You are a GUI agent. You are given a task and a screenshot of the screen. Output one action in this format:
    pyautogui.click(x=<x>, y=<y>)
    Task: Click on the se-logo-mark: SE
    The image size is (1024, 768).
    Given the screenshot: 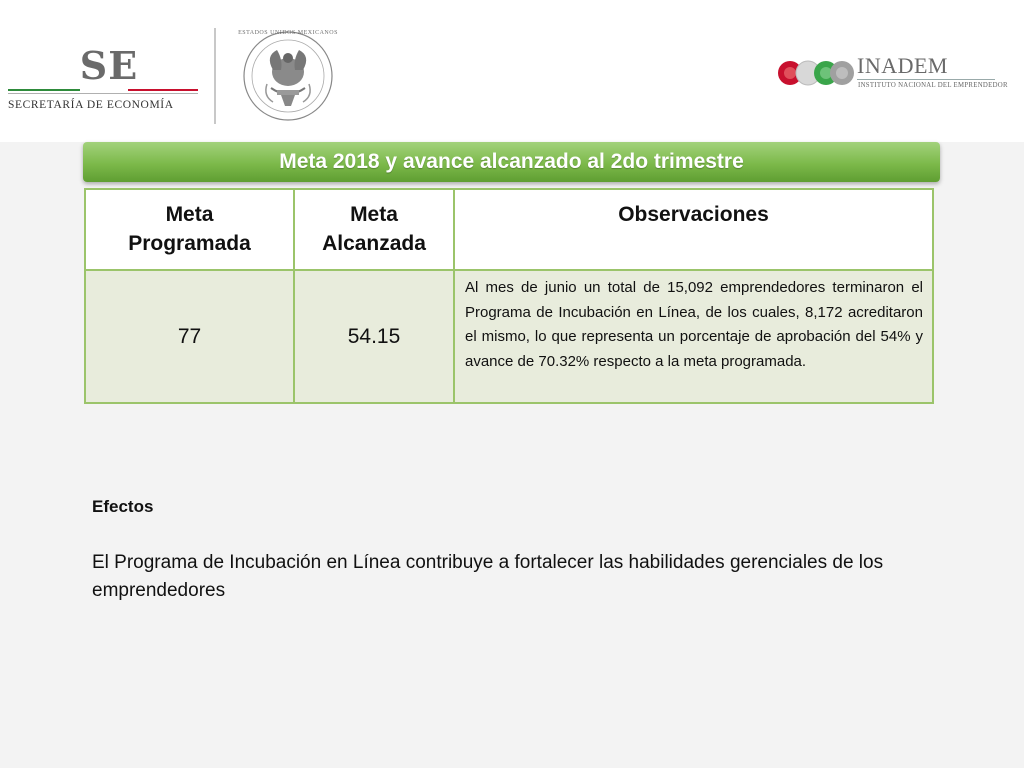 What is the action you would take?
    pyautogui.click(x=109, y=65)
    